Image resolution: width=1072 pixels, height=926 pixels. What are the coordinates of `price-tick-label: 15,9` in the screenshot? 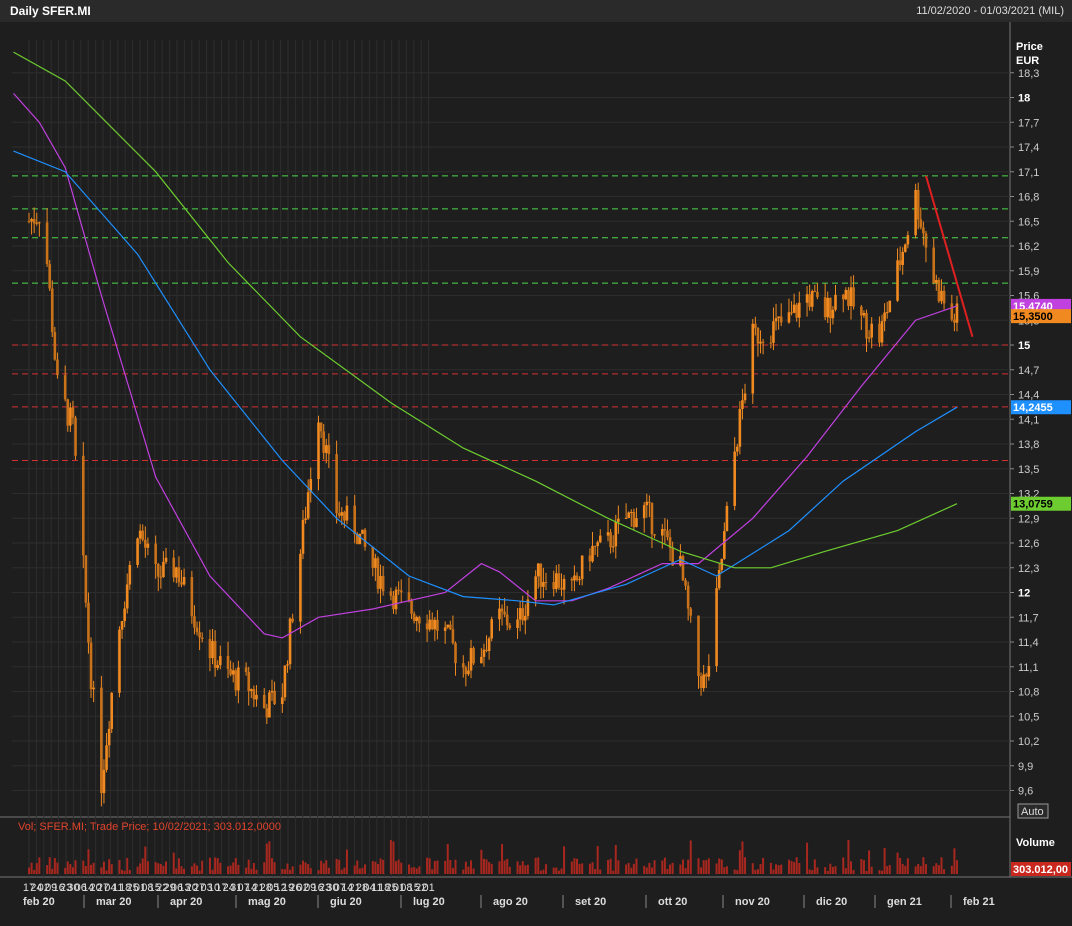 It's located at (1028, 272).